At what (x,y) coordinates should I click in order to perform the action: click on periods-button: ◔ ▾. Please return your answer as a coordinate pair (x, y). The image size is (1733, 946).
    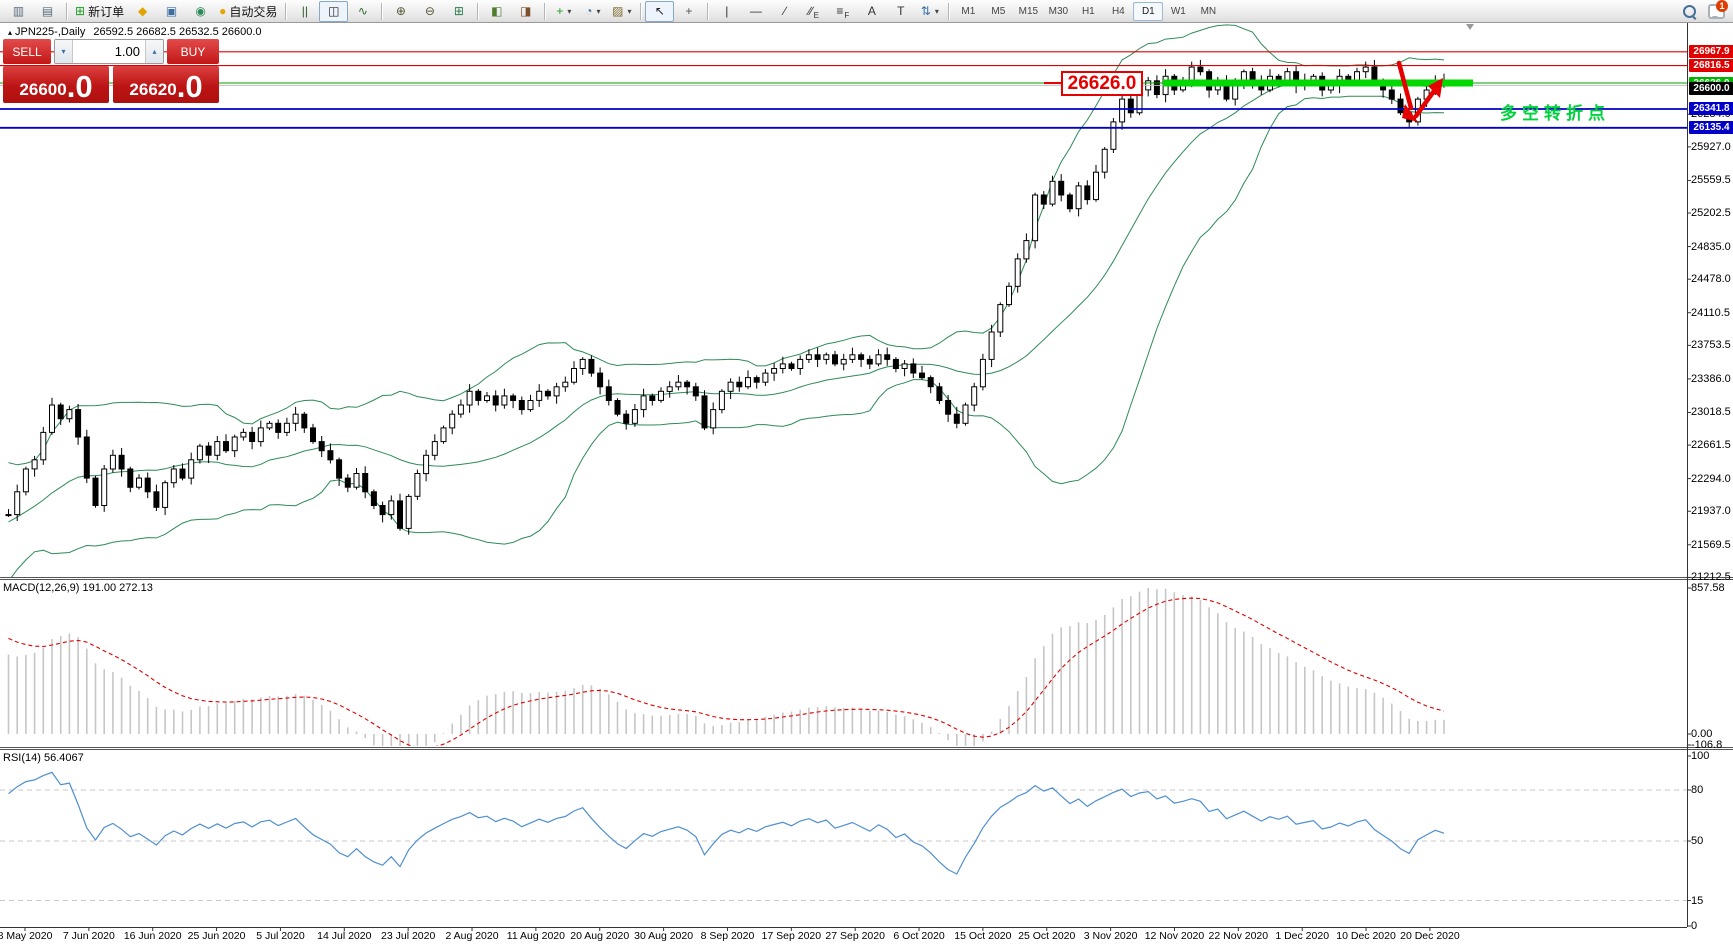
    Looking at the image, I should click on (592, 11).